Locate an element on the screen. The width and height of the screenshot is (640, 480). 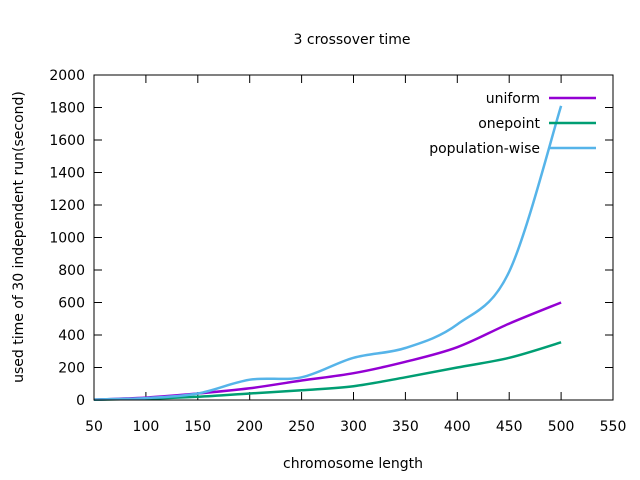
legend: uniform onepoint population-wise is located at coordinates (512, 124).